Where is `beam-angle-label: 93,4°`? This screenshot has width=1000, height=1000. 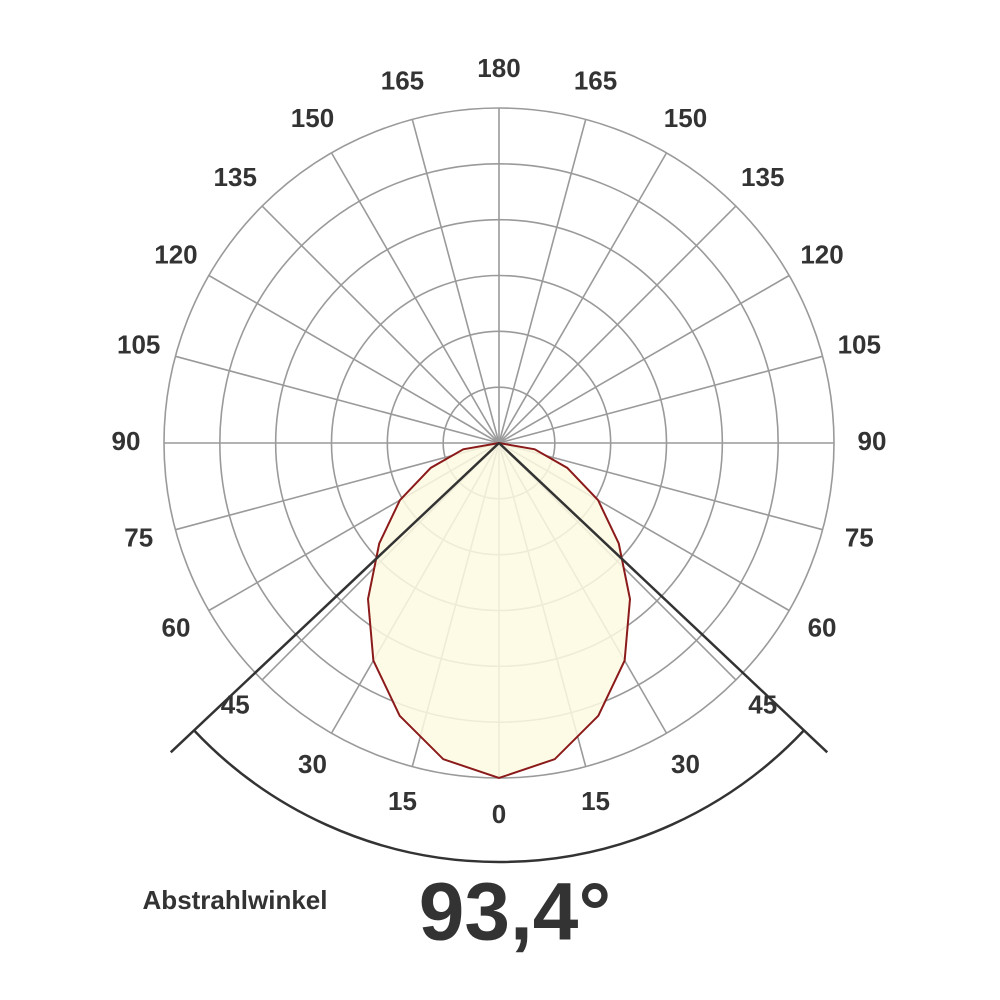 beam-angle-label: 93,4° is located at coordinates (515, 912).